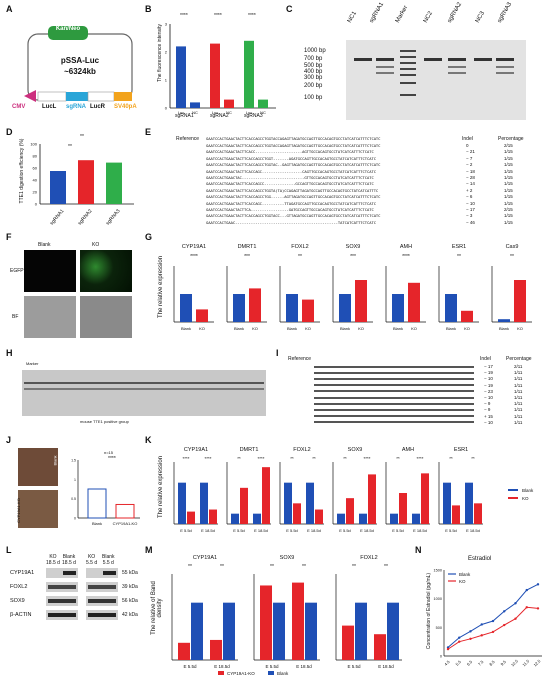 Image resolution: width=550 pixels, height=685 pixels. I want to click on chart-m-ylabel: The relative of Band density, so click(157, 608).